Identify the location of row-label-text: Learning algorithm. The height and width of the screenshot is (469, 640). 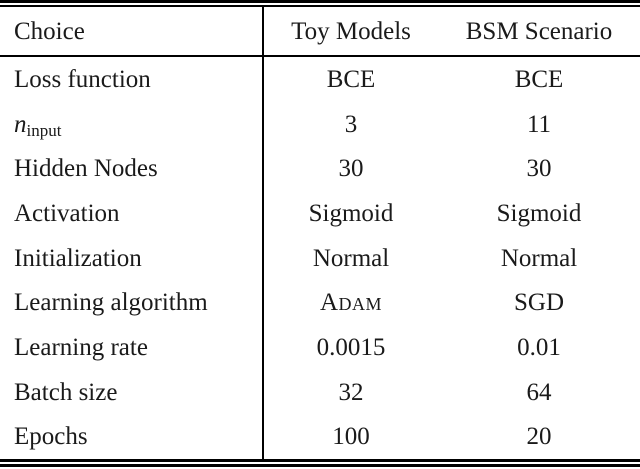
(111, 303).